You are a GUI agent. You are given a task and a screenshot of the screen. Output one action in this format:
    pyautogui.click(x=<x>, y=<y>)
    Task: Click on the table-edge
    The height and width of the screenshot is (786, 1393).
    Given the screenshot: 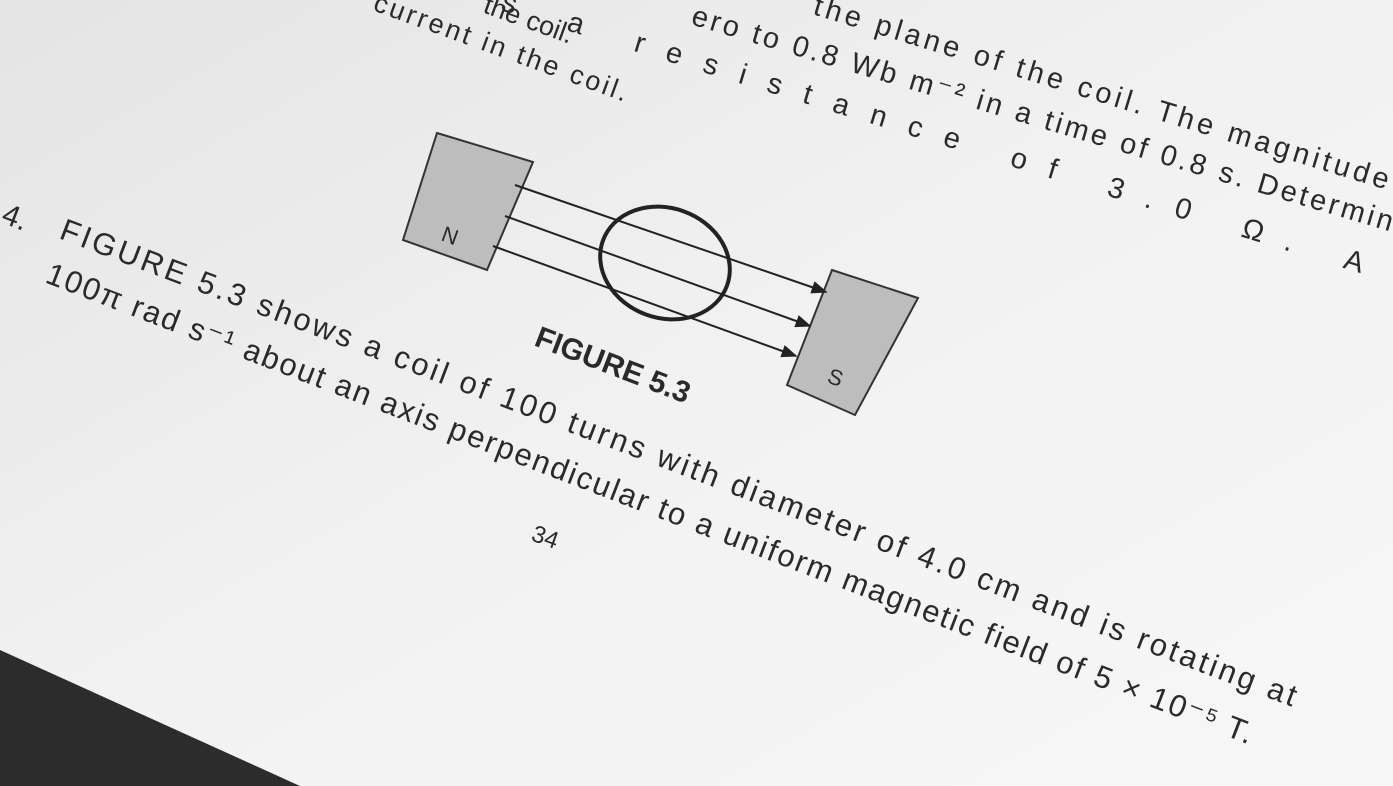 What is the action you would take?
    pyautogui.click(x=150, y=718)
    